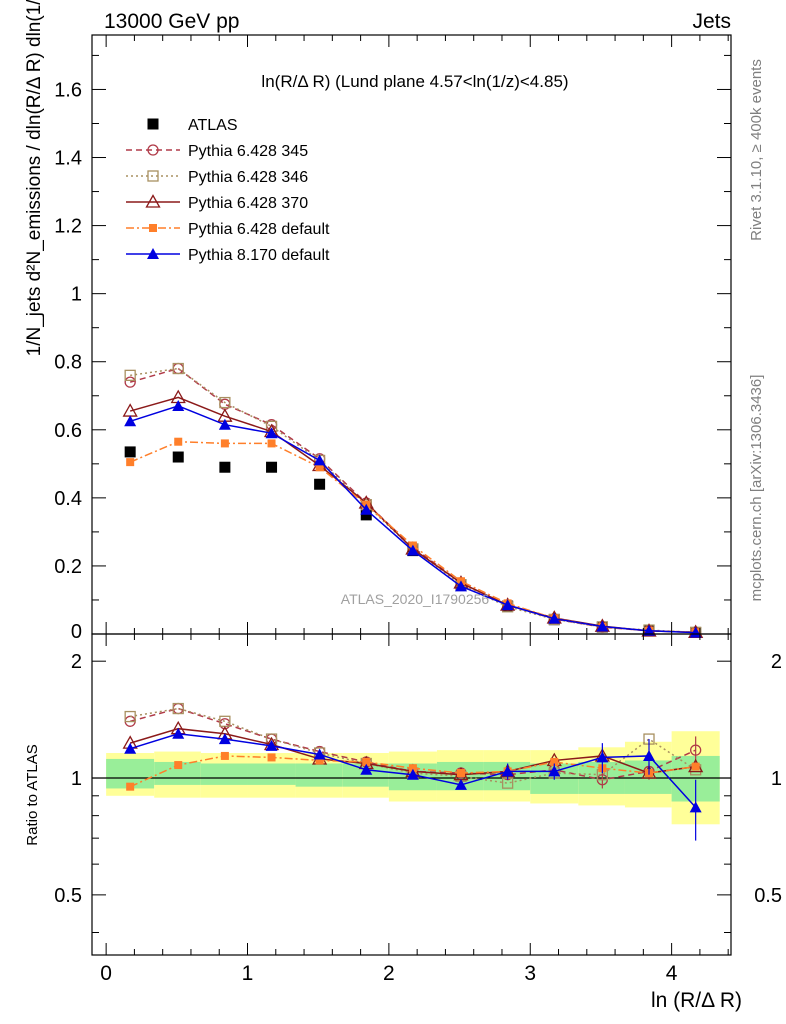  I want to click on x-tick-label: 3, so click(530, 973).